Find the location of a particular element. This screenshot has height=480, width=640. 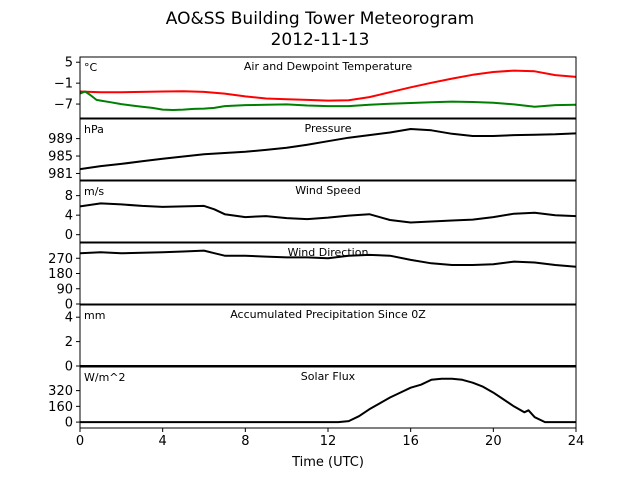

x-tick-label: 0 is located at coordinates (80, 441).